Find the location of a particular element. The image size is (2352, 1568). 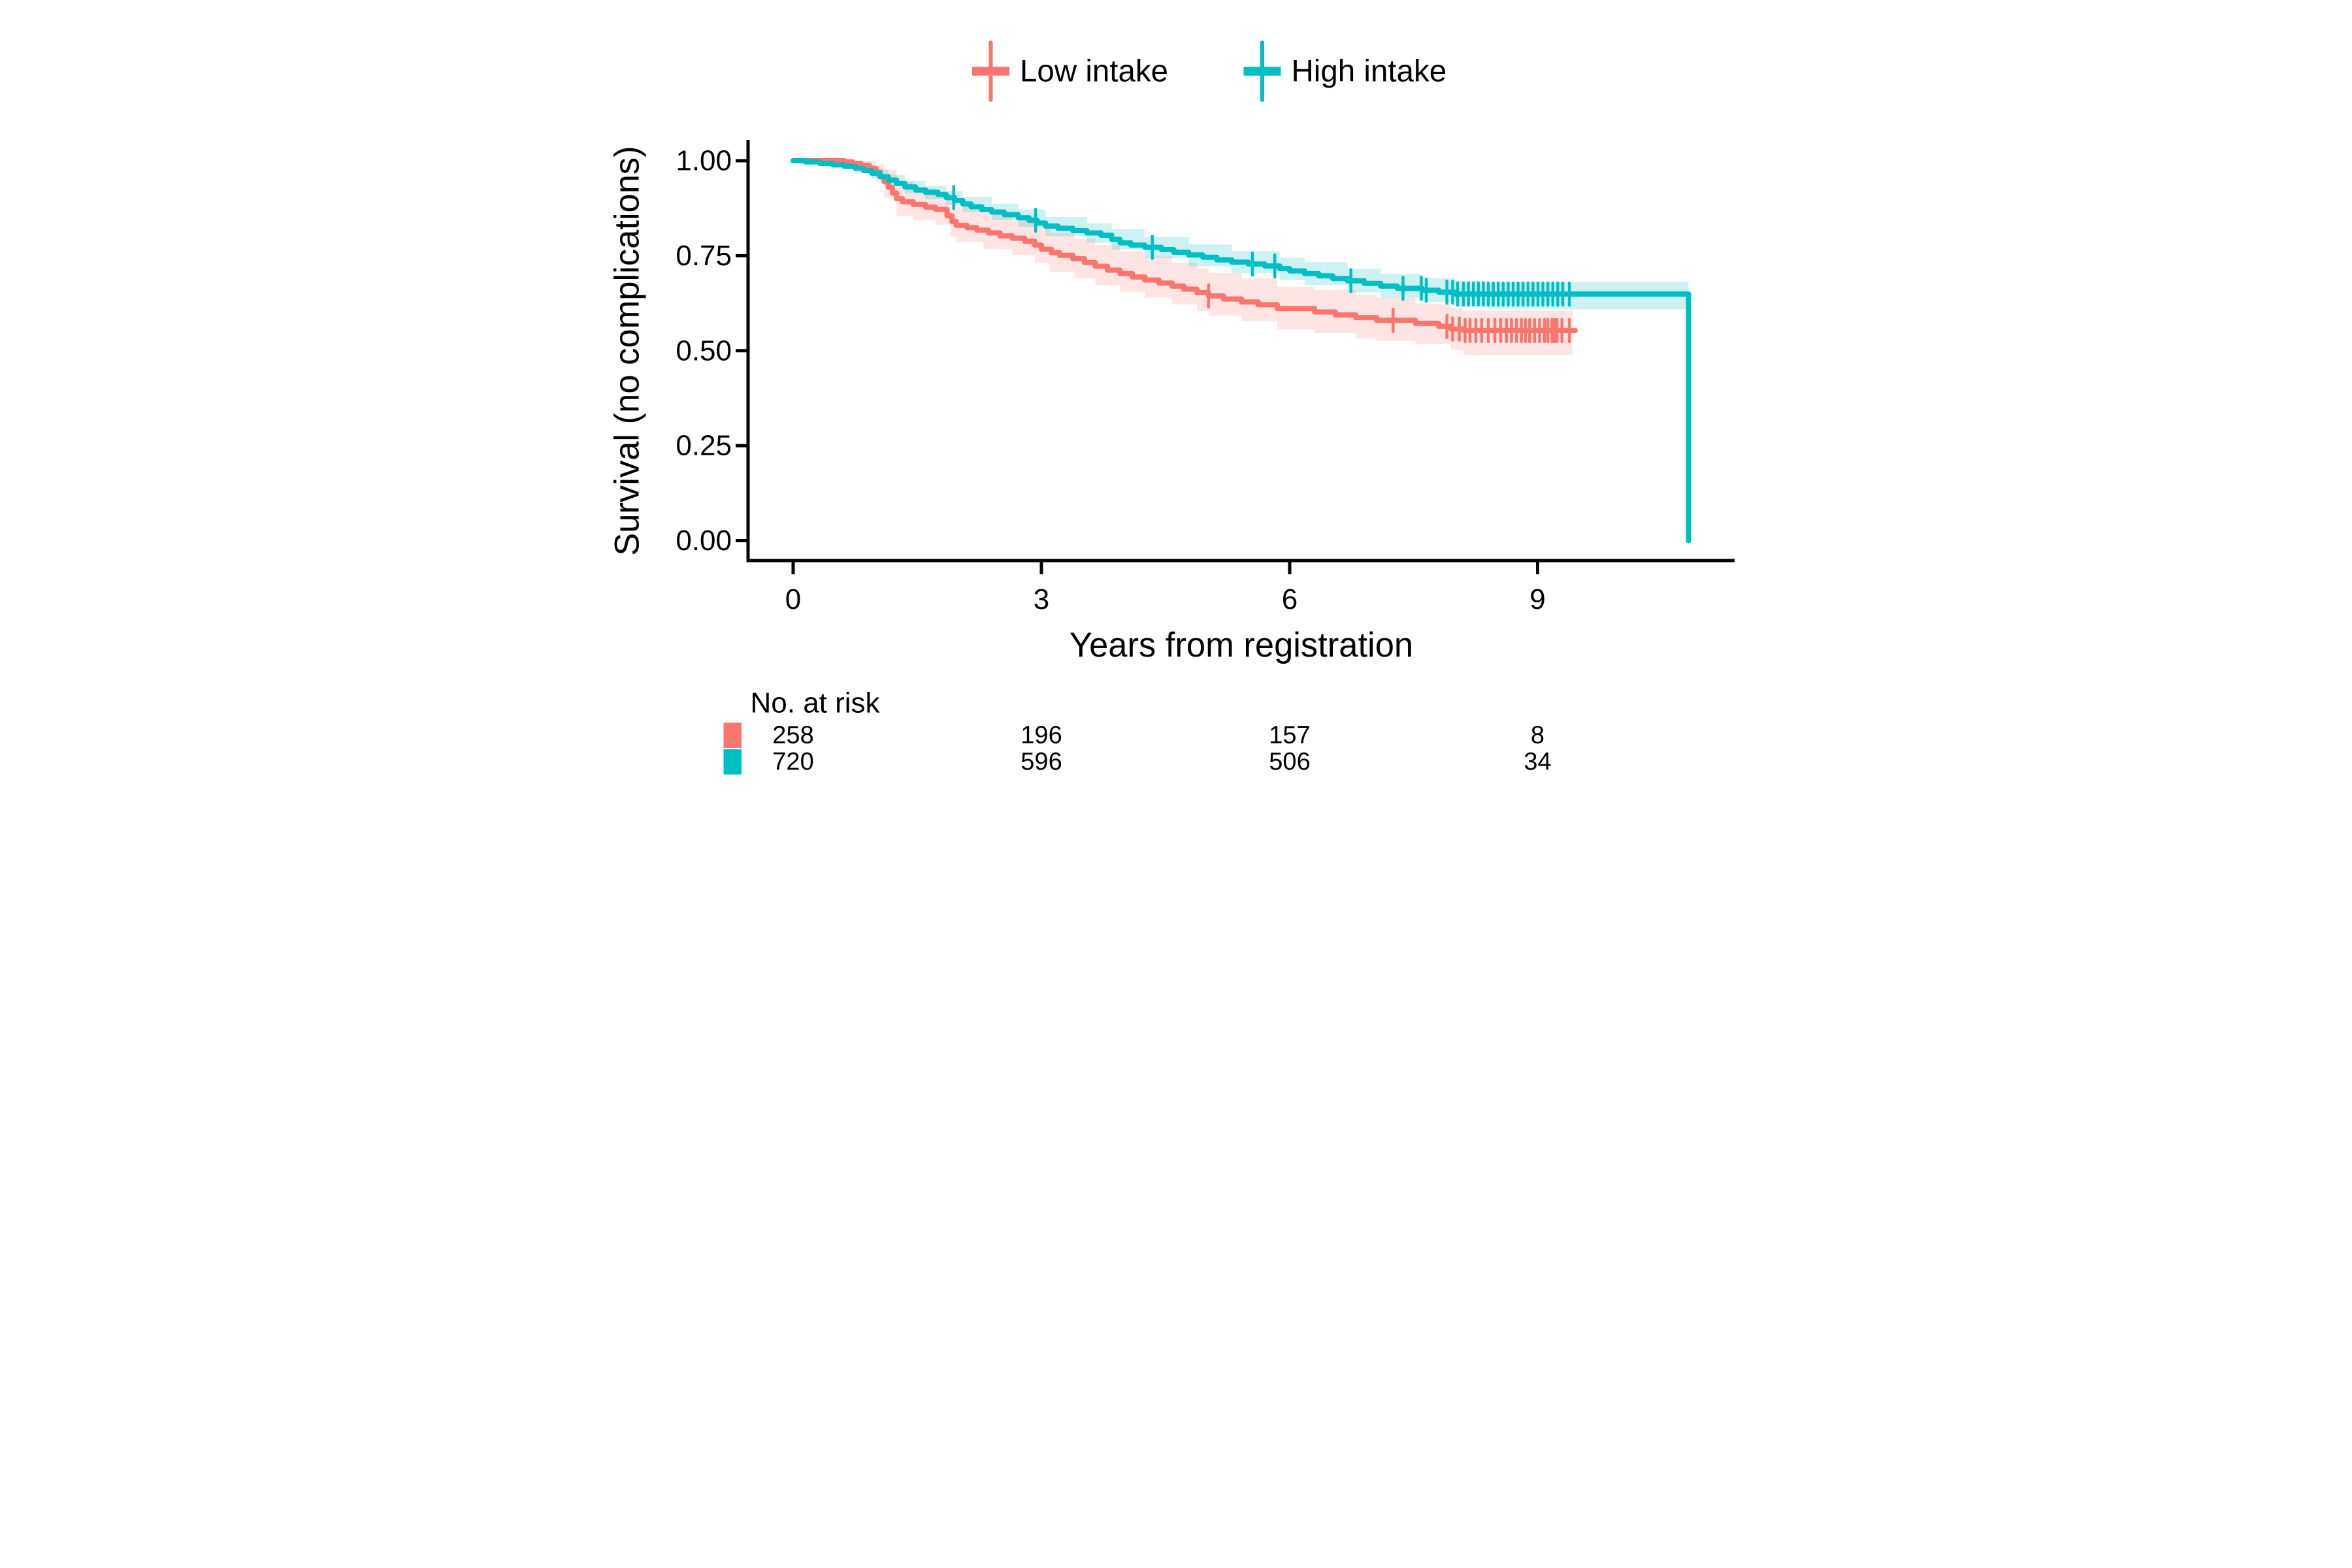

high-intake-survival-curve is located at coordinates (1241, 351).